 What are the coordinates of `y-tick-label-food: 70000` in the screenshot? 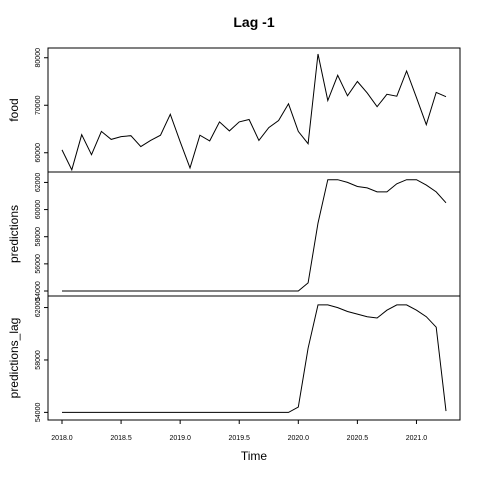 It's located at (38, 105).